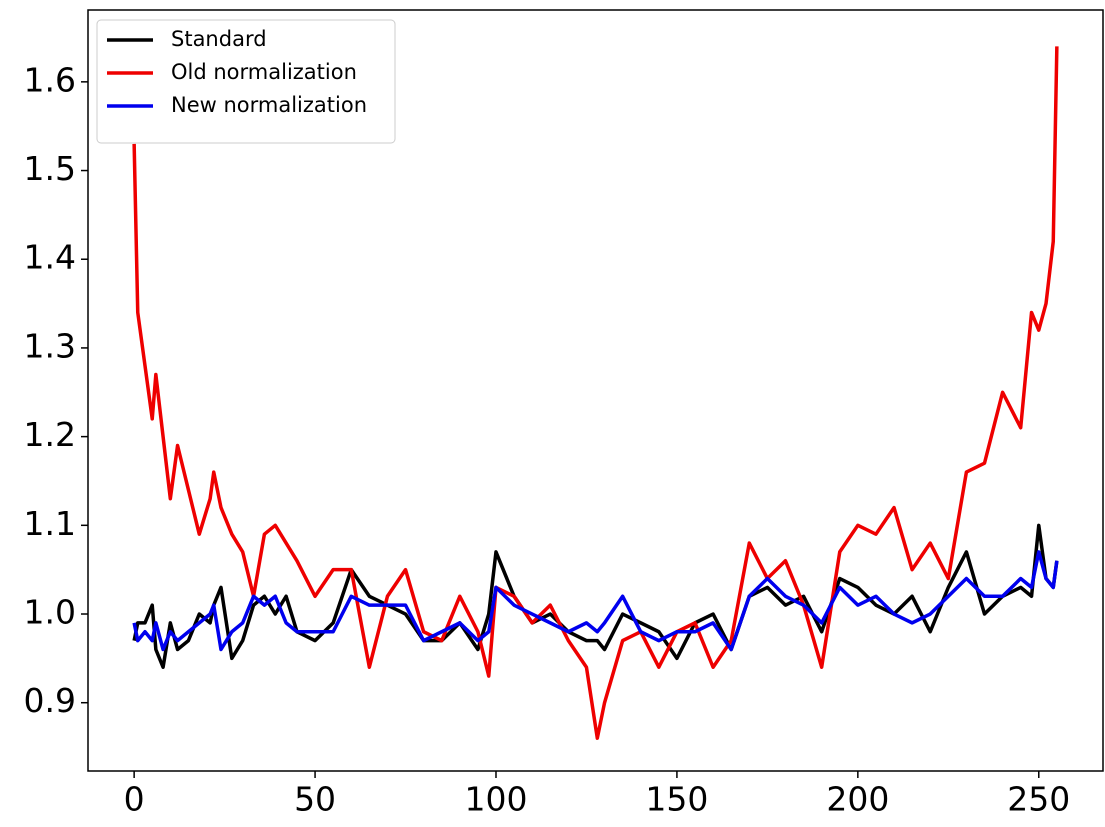 The width and height of the screenshot is (1105, 827). I want to click on y-tick-label: 1.0, so click(50, 612).